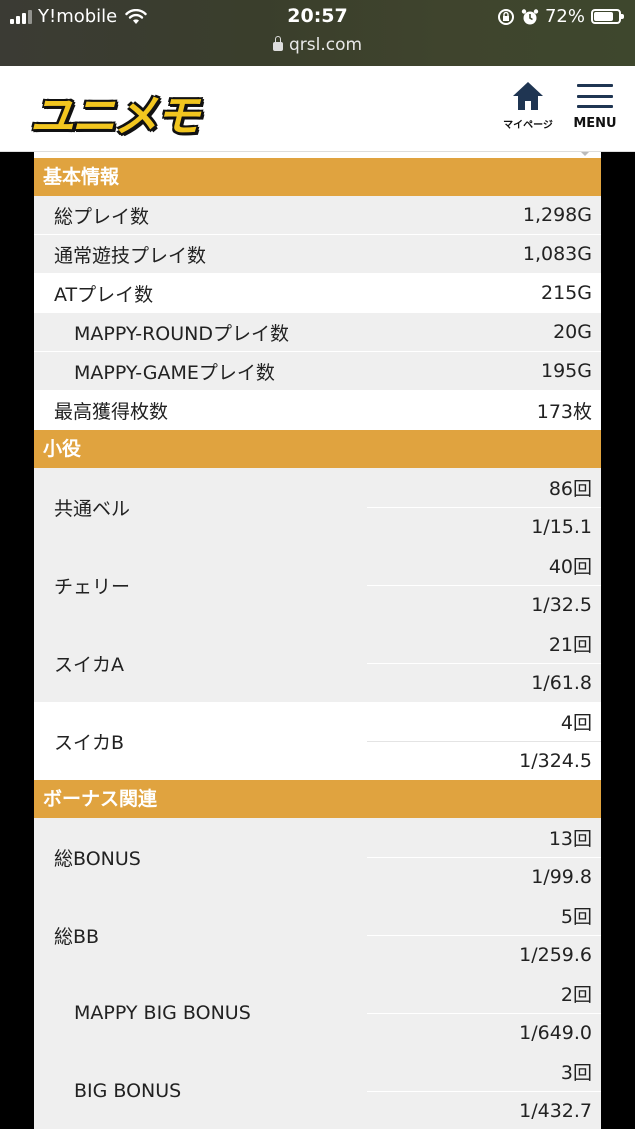 The height and width of the screenshot is (1129, 635). Describe the element at coordinates (595, 96) in the screenshot. I see `hamburger-icon` at that location.